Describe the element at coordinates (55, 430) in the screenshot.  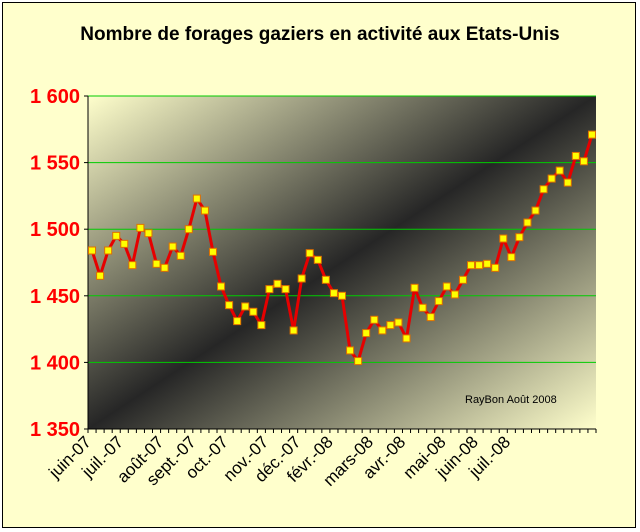
I see `y-tick-label: 1 350` at that location.